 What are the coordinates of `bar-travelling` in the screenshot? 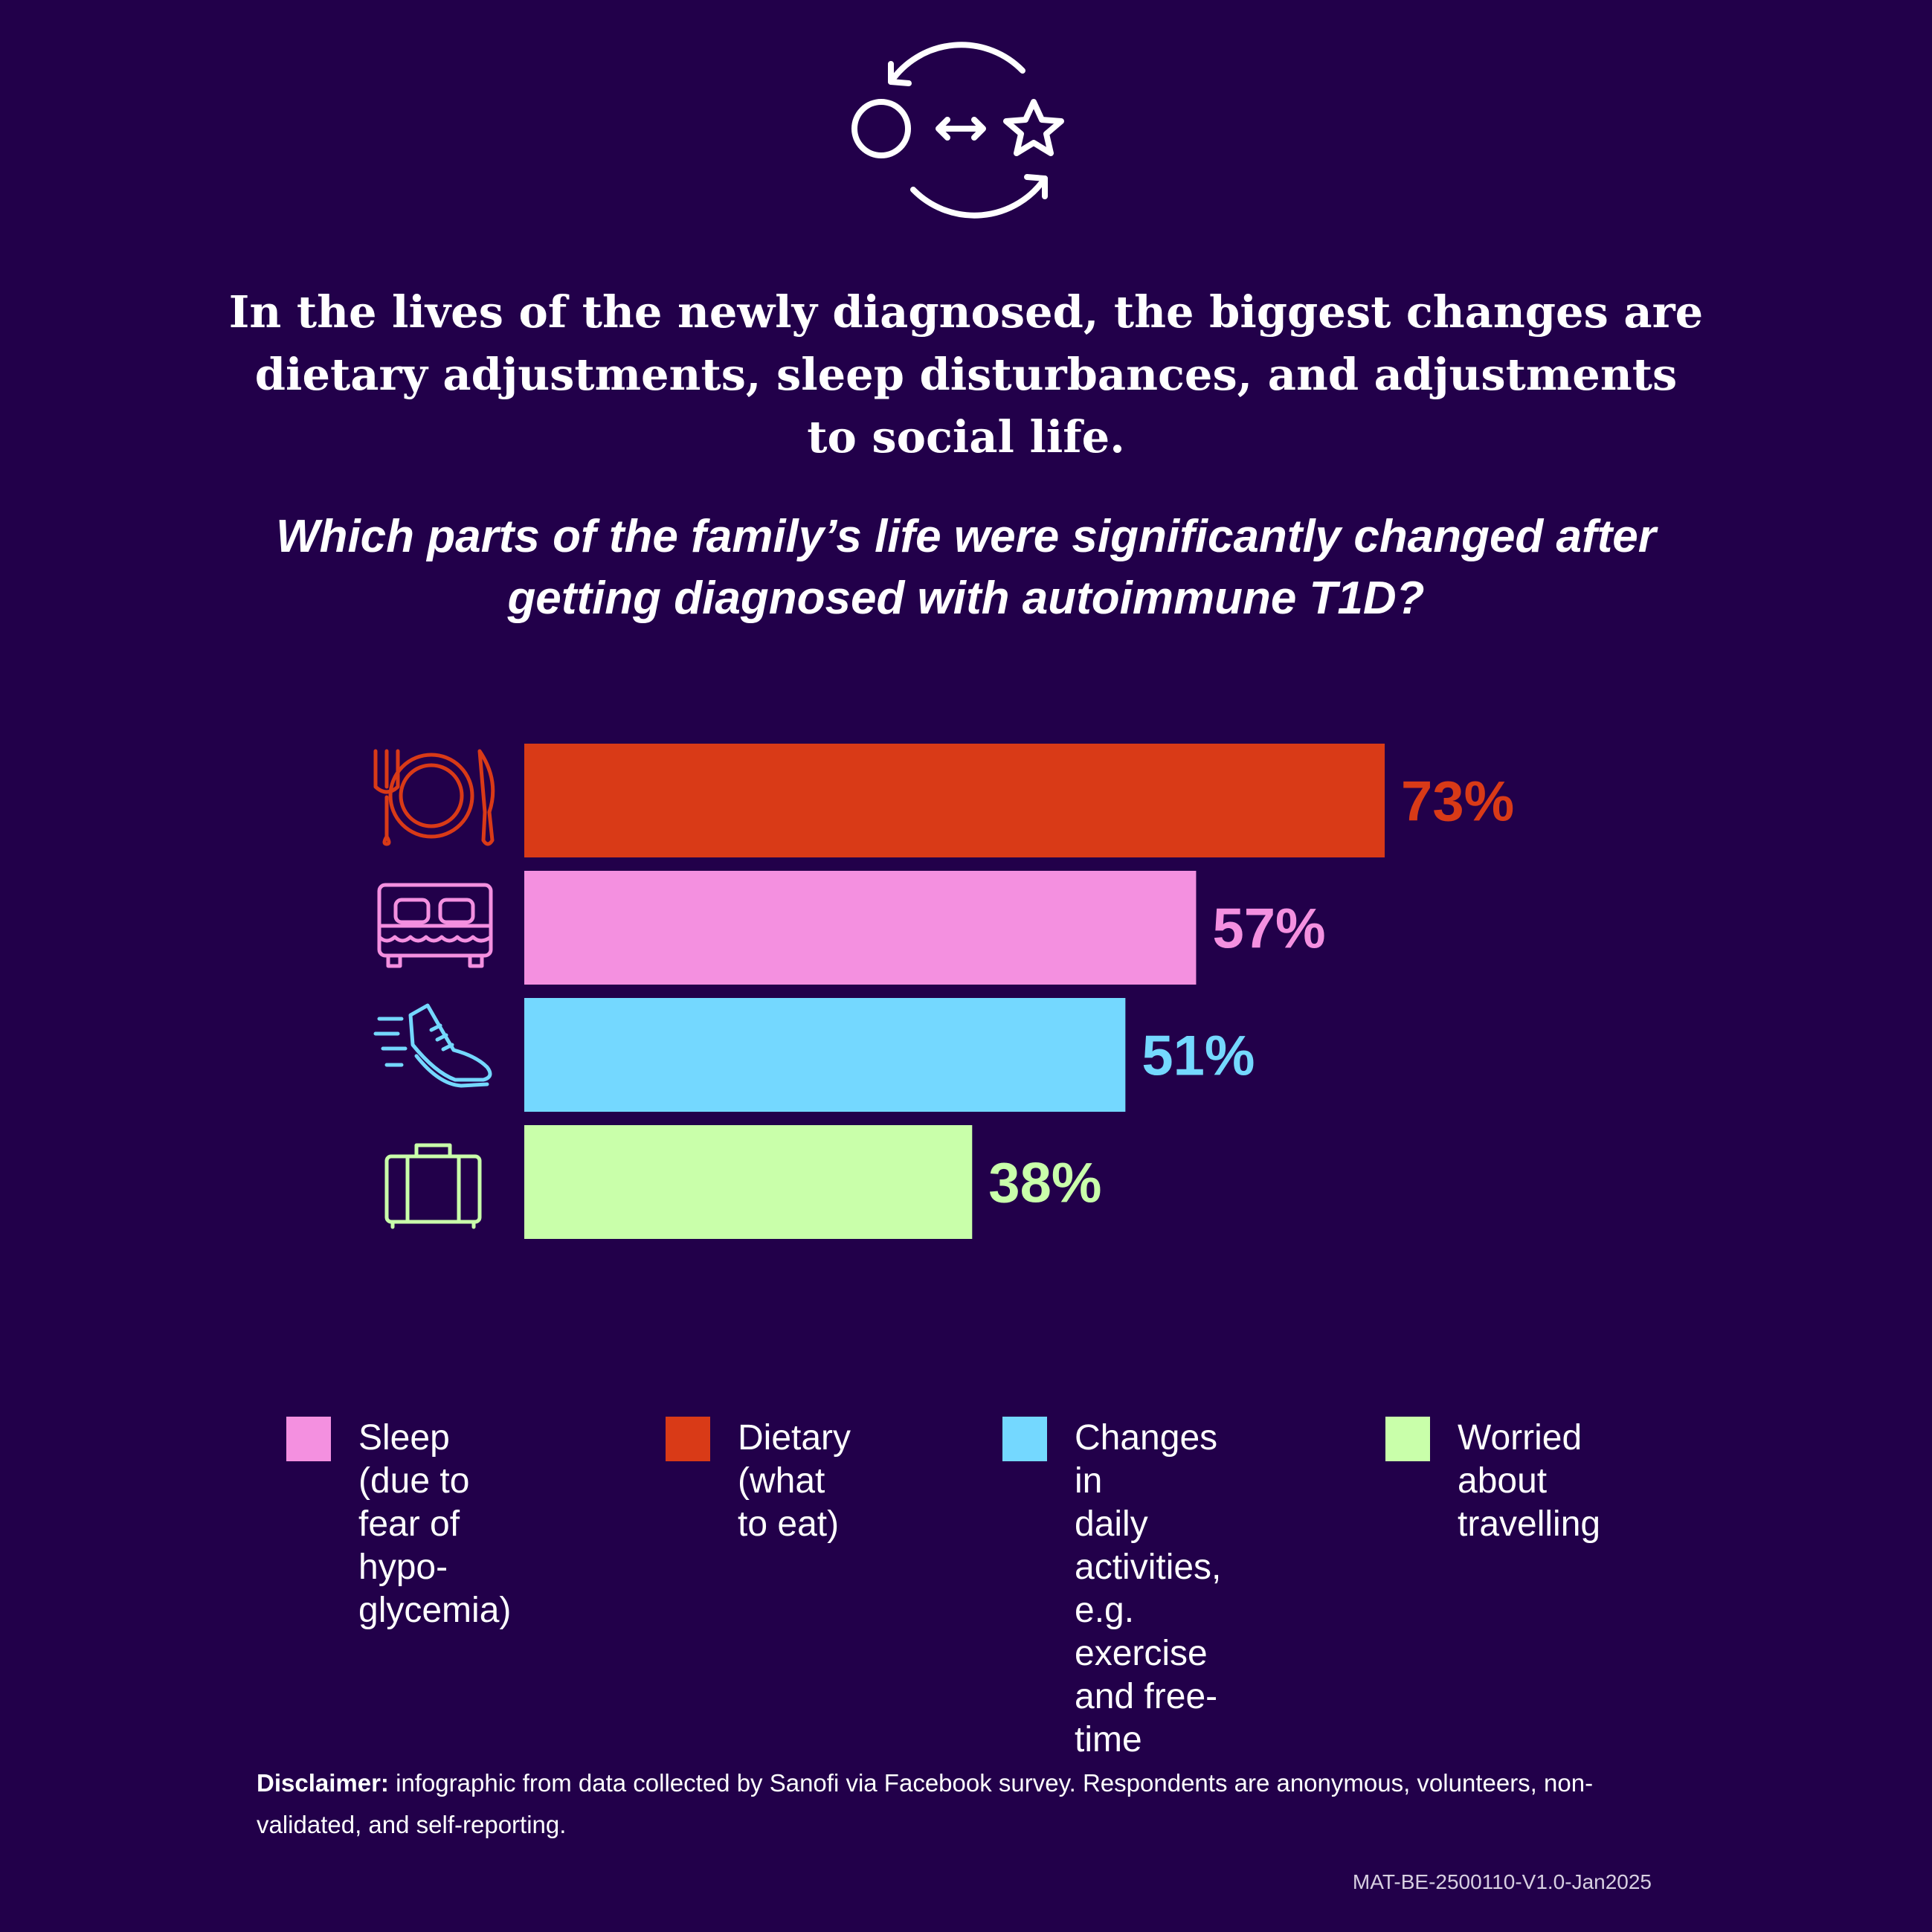 It's located at (748, 1182).